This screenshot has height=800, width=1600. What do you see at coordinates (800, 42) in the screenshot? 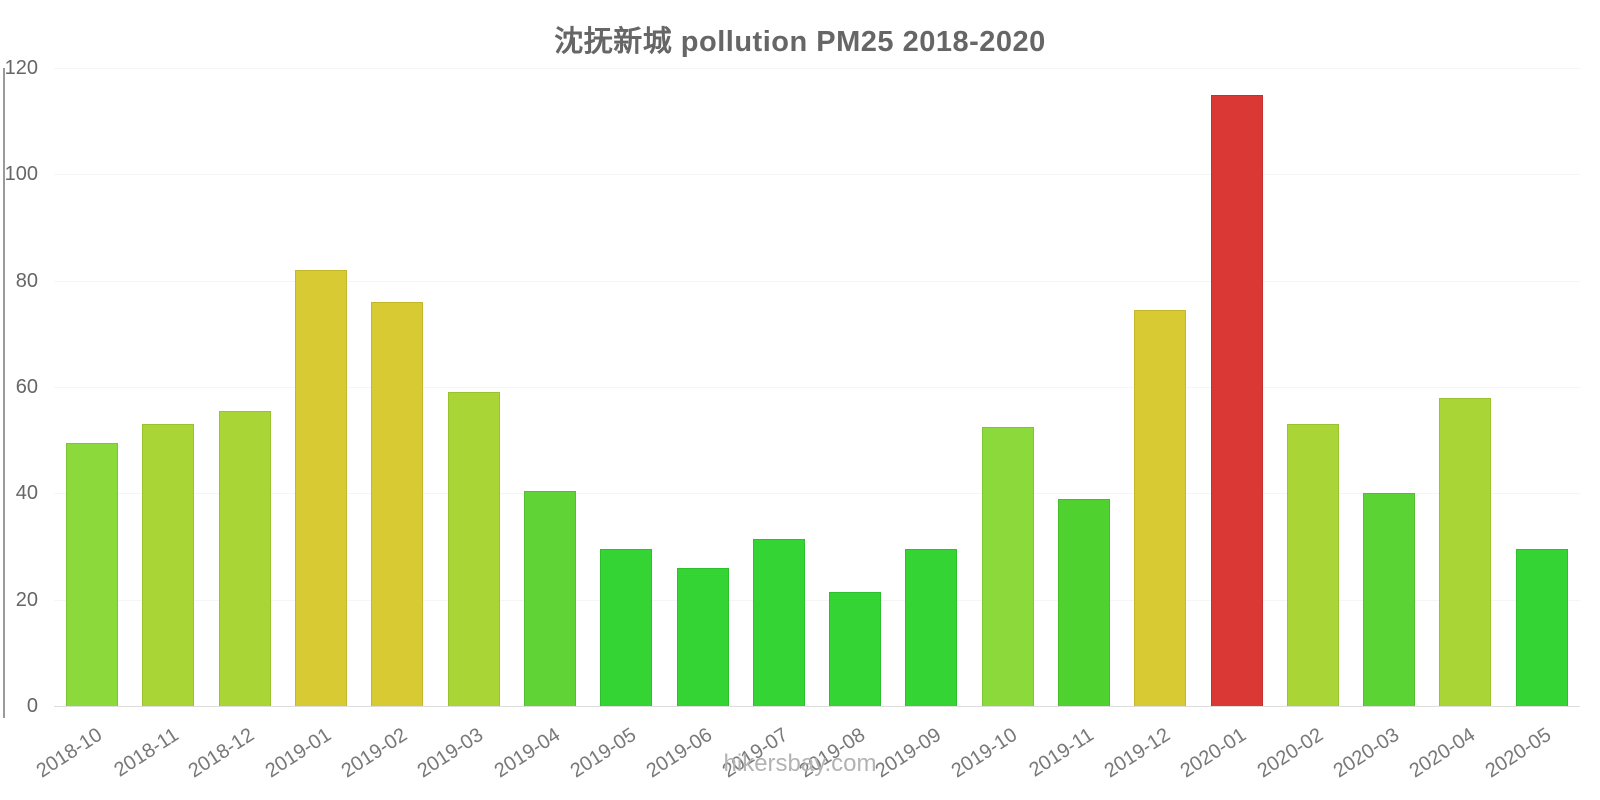
I see `chart-title: 沈抚新城 pollution PM25 2018-2020` at bounding box center [800, 42].